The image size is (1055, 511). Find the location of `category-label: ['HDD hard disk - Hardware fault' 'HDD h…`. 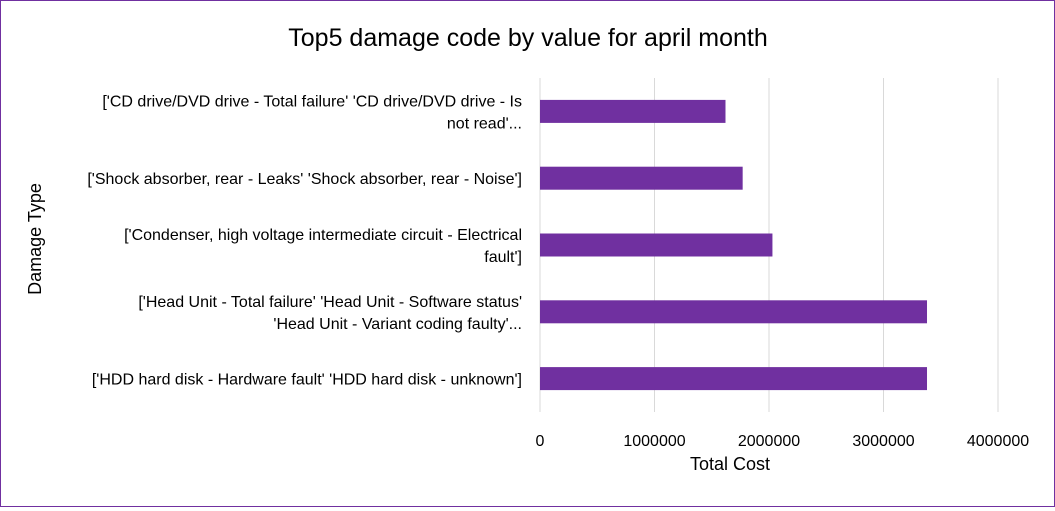

category-label: ['HDD hard disk - Hardware fault' 'HDD h… is located at coordinates (307, 380).